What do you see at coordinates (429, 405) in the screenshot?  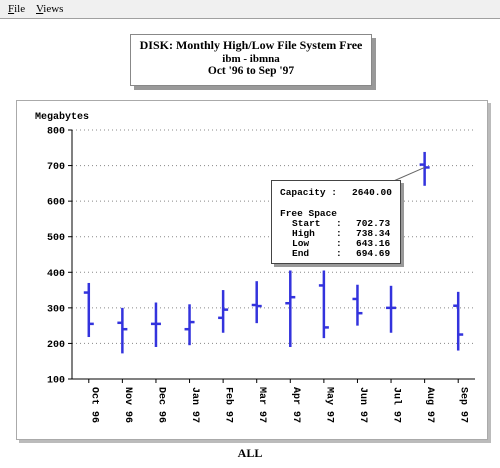 I see `x-tick-label: Aug 97` at bounding box center [429, 405].